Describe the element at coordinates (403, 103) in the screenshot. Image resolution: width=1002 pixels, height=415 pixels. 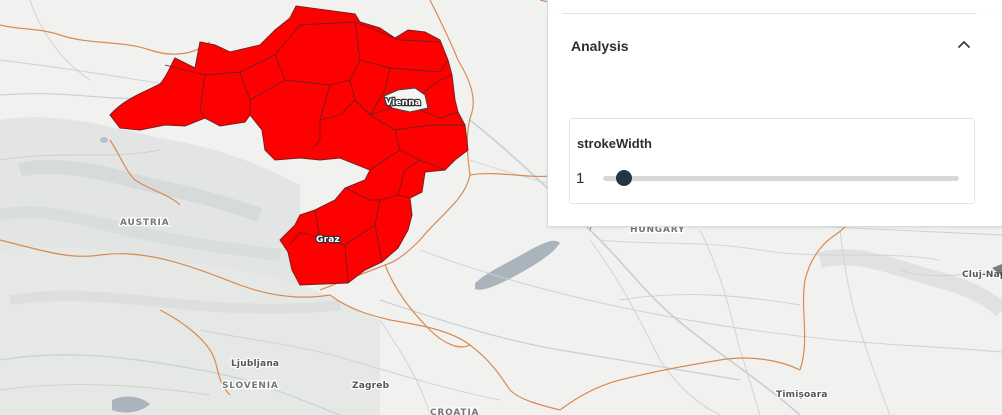
I see `map-label-vienna: Vienna` at that location.